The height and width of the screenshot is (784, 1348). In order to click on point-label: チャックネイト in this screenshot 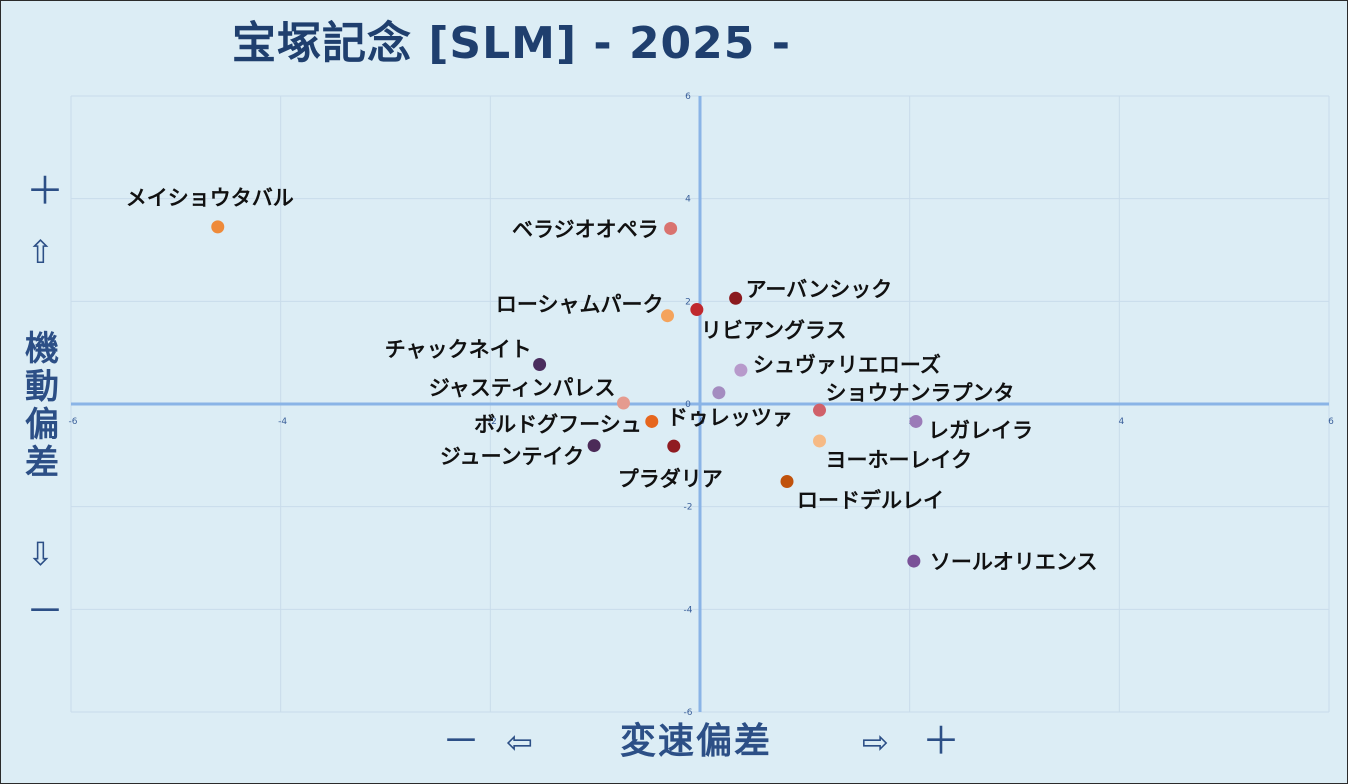, I will do `click(458, 349)`.